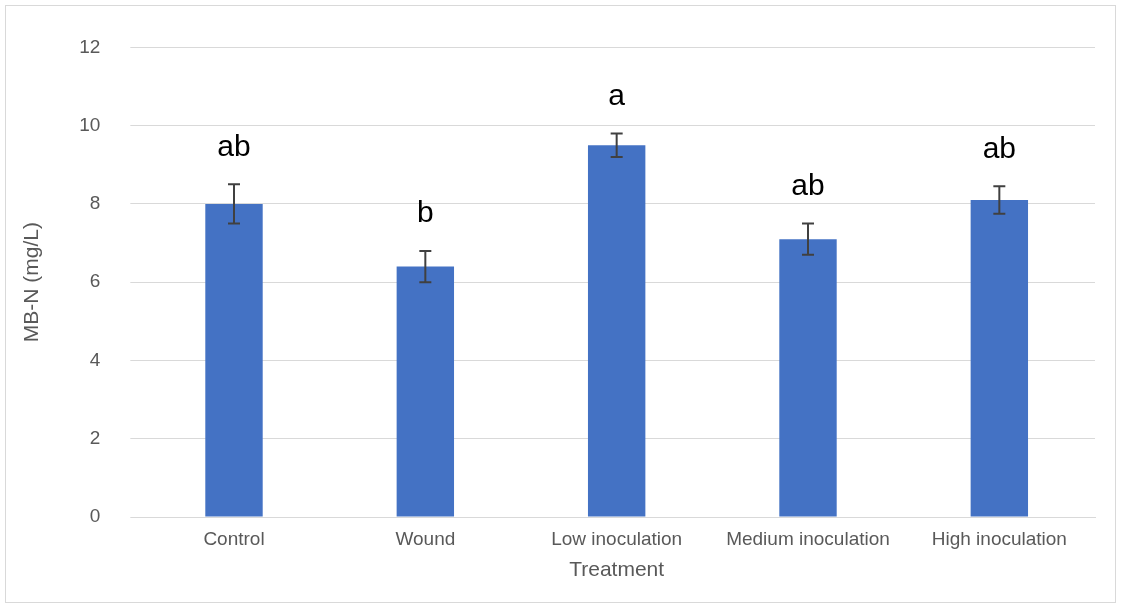  I want to click on x-tick-label: Control, so click(234, 538).